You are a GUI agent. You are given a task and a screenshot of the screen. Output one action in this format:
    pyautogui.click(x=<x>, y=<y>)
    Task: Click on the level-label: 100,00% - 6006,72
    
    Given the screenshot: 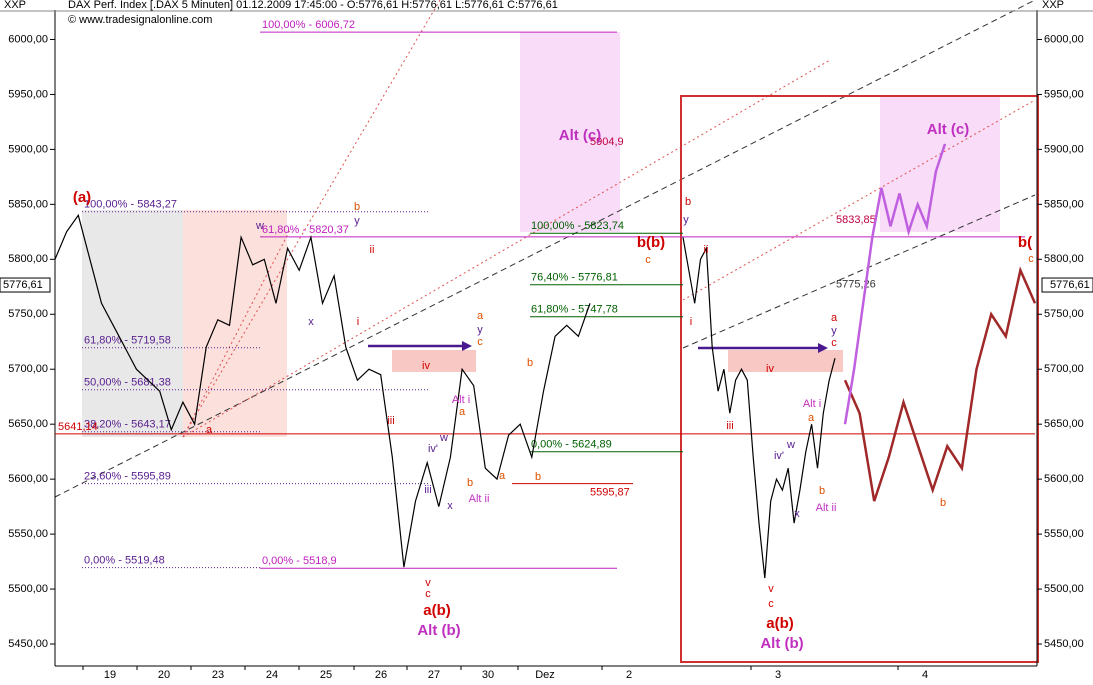 What is the action you would take?
    pyautogui.click(x=308, y=25)
    